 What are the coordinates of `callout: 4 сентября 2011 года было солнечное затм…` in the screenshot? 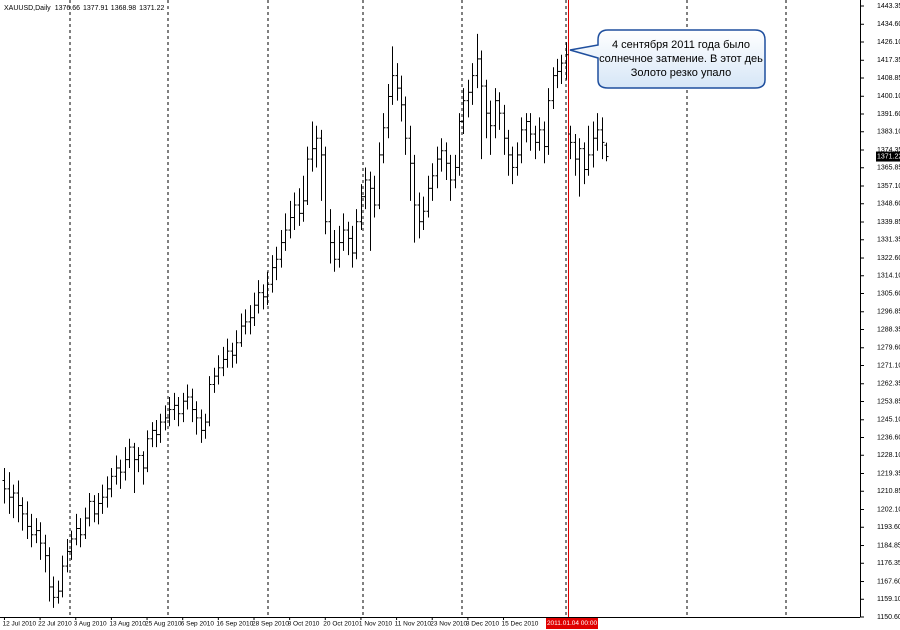 It's located at (667, 59).